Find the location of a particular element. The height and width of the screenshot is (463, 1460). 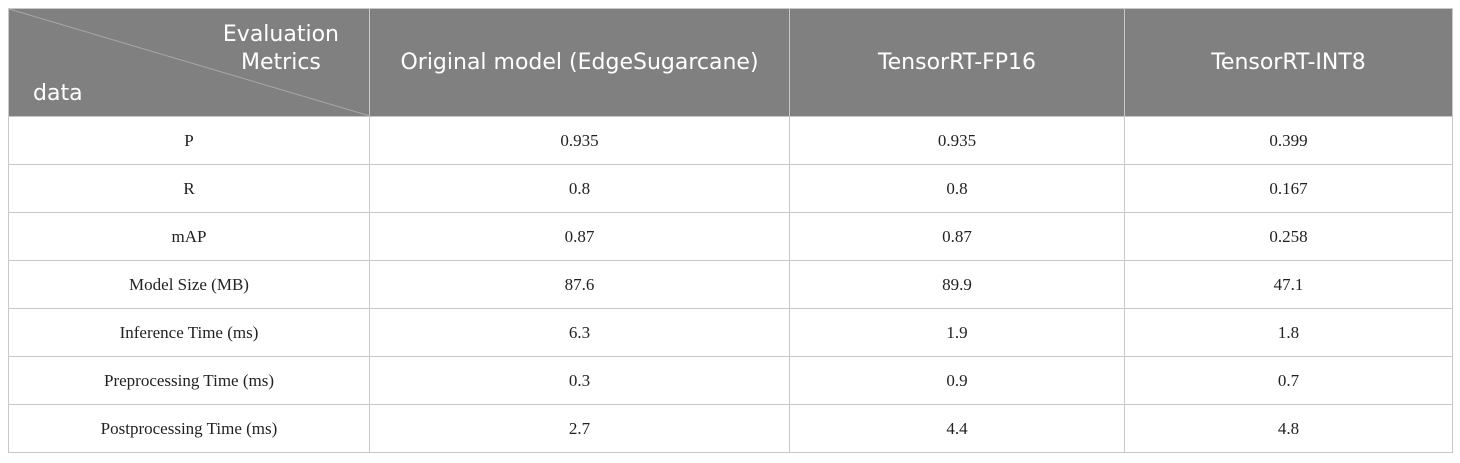

metrics-label: Metrics is located at coordinates (281, 62).